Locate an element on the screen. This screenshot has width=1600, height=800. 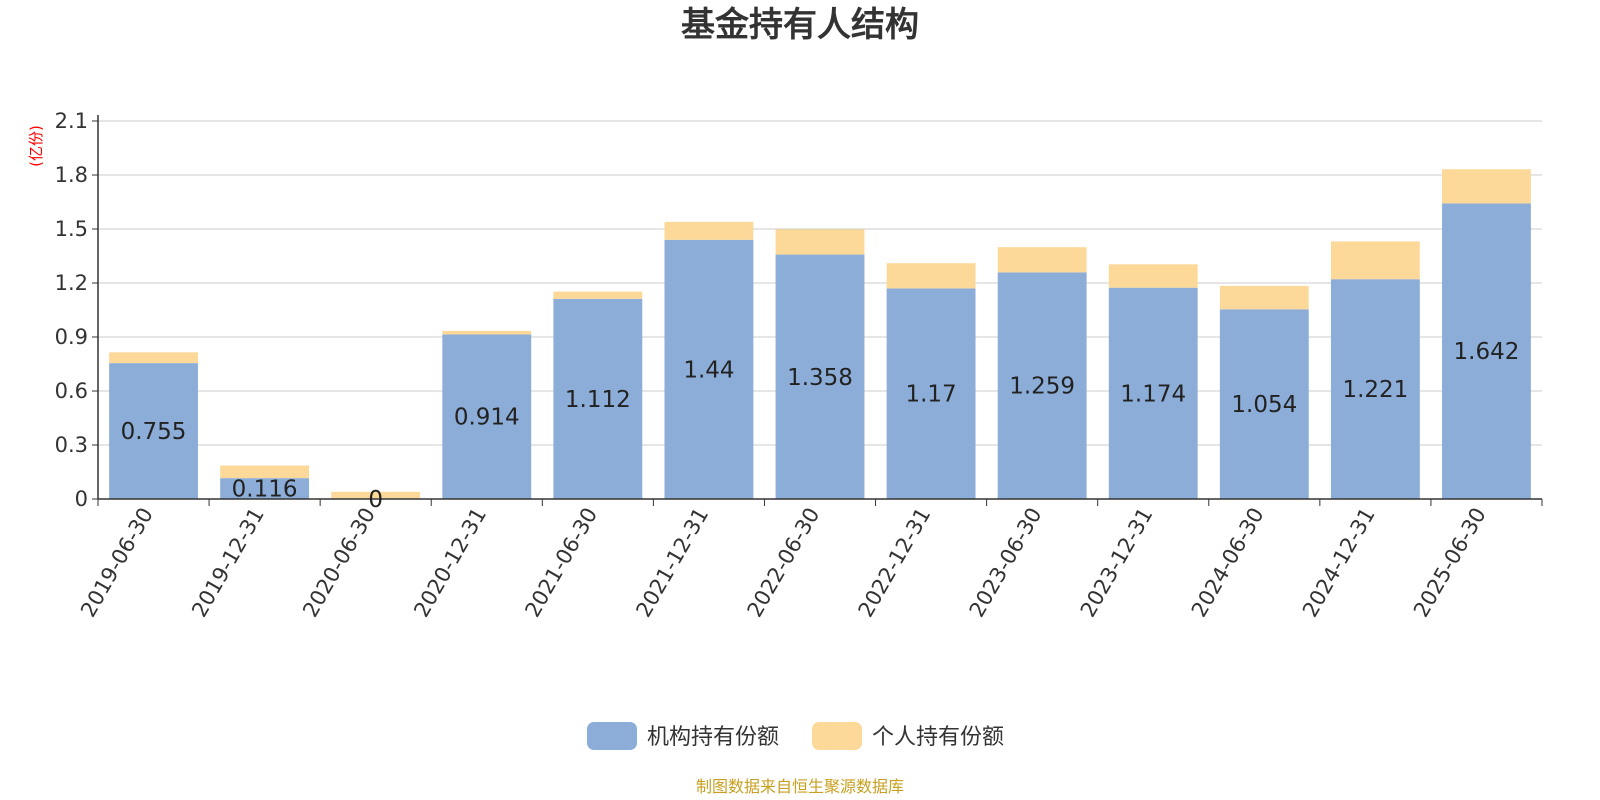
data-label: 1.44 is located at coordinates (708, 370).